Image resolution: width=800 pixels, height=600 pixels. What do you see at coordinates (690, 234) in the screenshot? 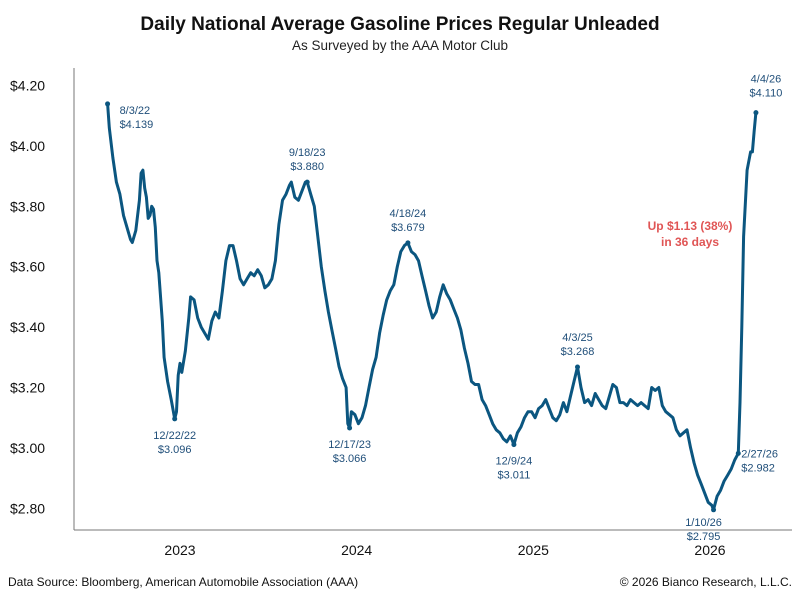
I see `callout: Up $1.13 (38%) in 36 days` at bounding box center [690, 234].